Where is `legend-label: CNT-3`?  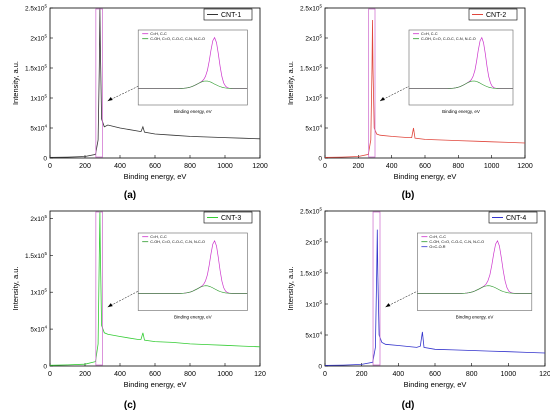 legend-label: CNT-3 is located at coordinates (231, 218).